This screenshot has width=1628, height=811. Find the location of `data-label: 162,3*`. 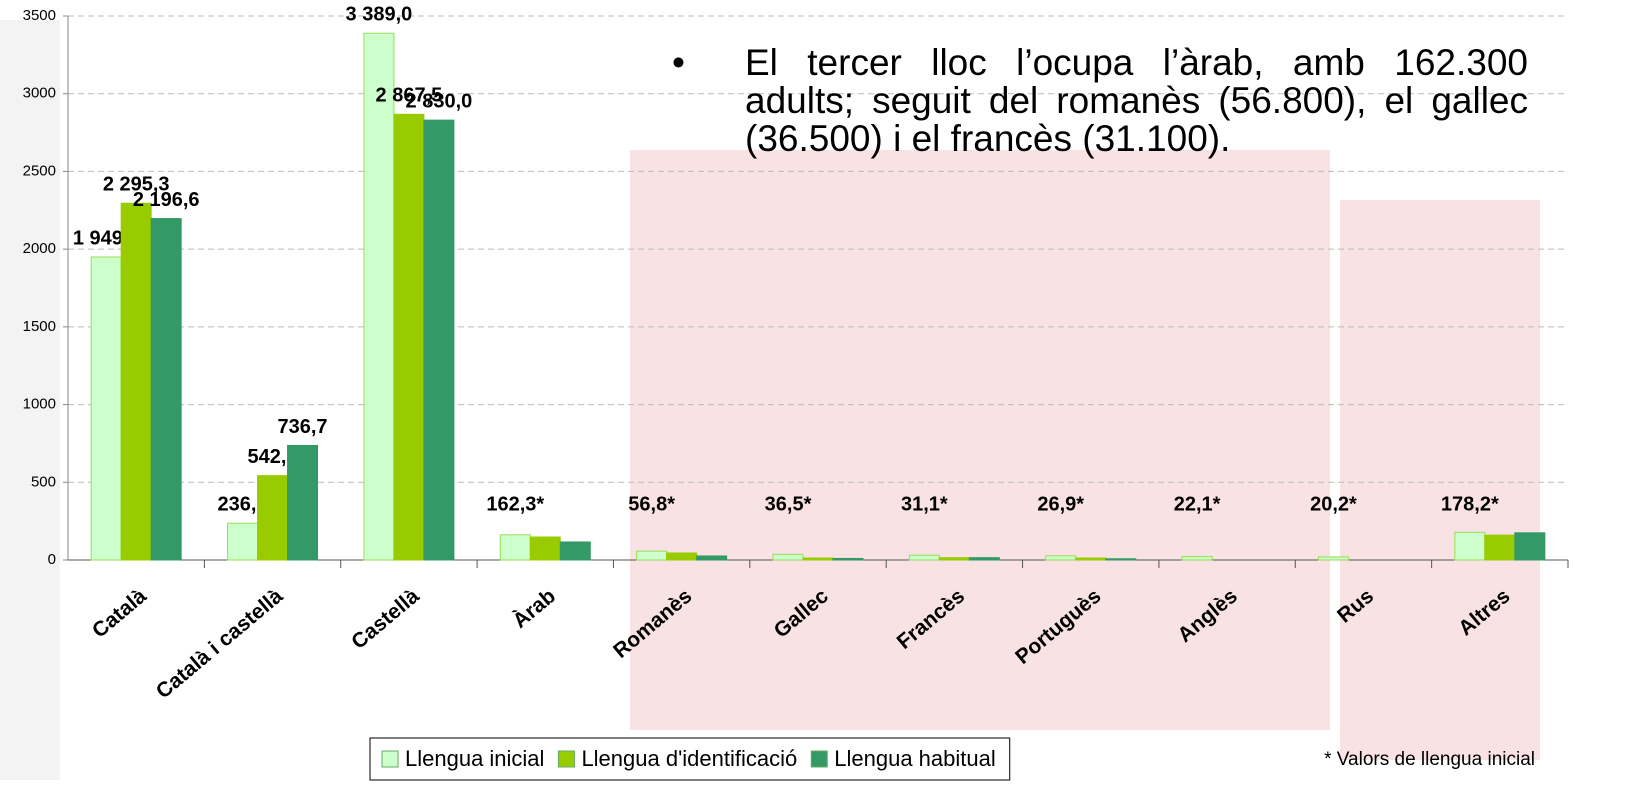

data-label: 162,3* is located at coordinates (515, 504).